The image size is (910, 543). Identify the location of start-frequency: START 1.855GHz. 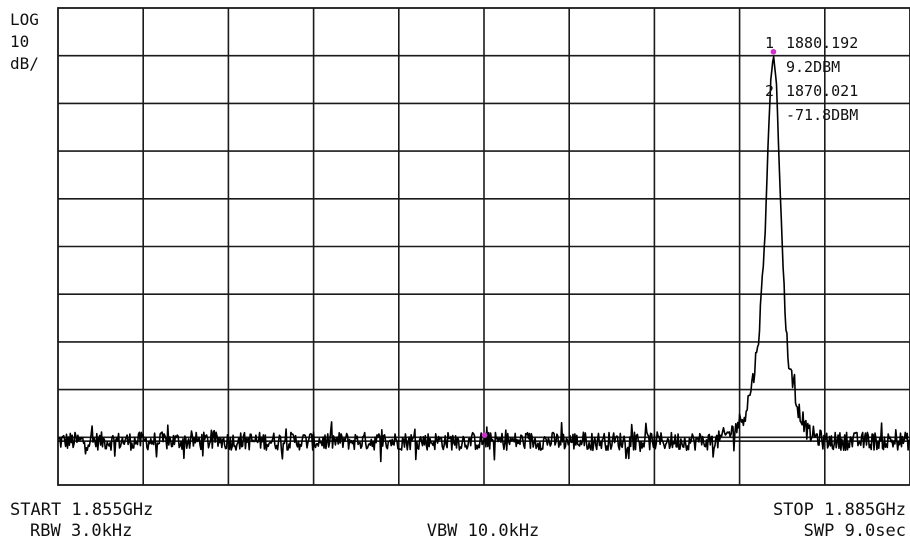
(81, 510).